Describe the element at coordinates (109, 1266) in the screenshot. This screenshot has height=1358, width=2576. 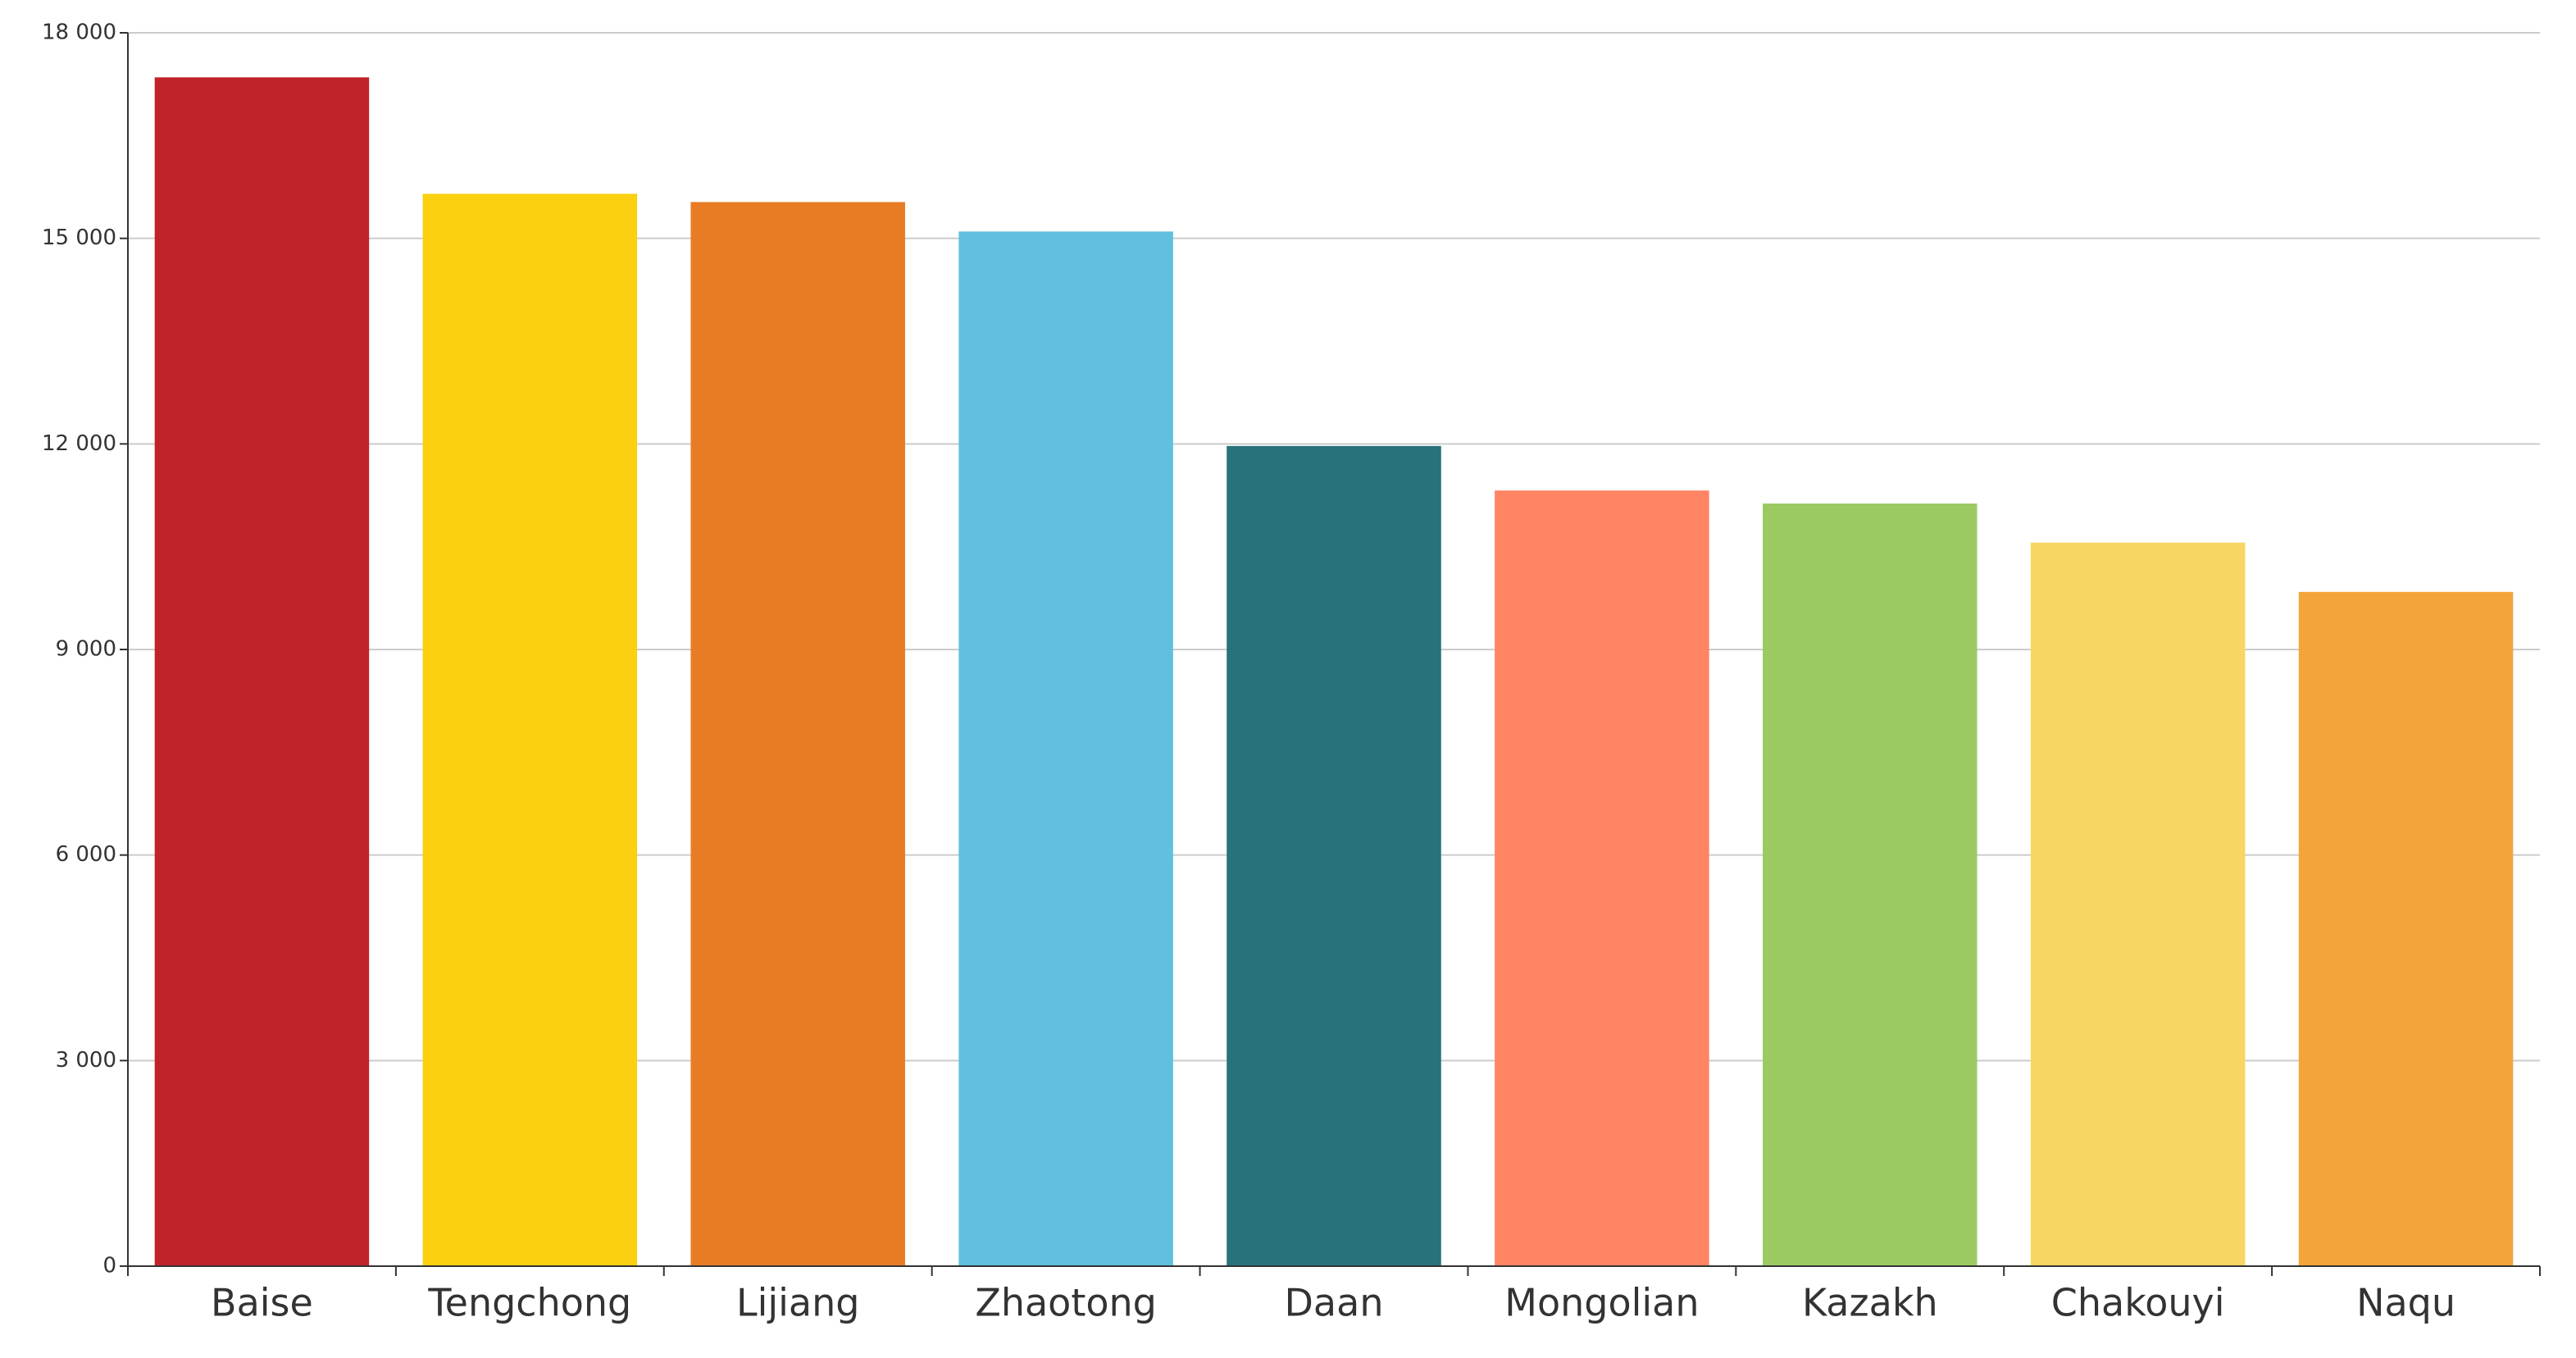
I see `y-tick-label: 0` at that location.